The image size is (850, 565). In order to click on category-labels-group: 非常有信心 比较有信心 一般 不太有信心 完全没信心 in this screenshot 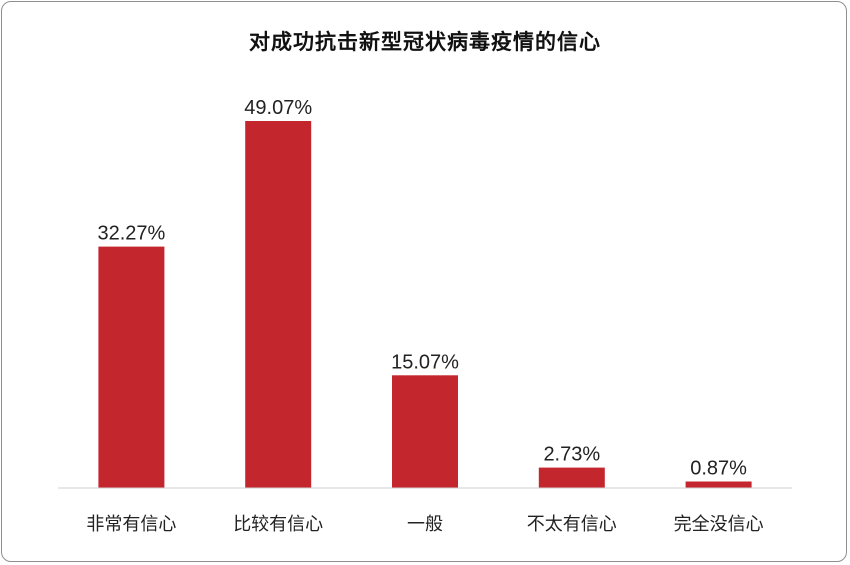, I will do `click(424, 524)`.